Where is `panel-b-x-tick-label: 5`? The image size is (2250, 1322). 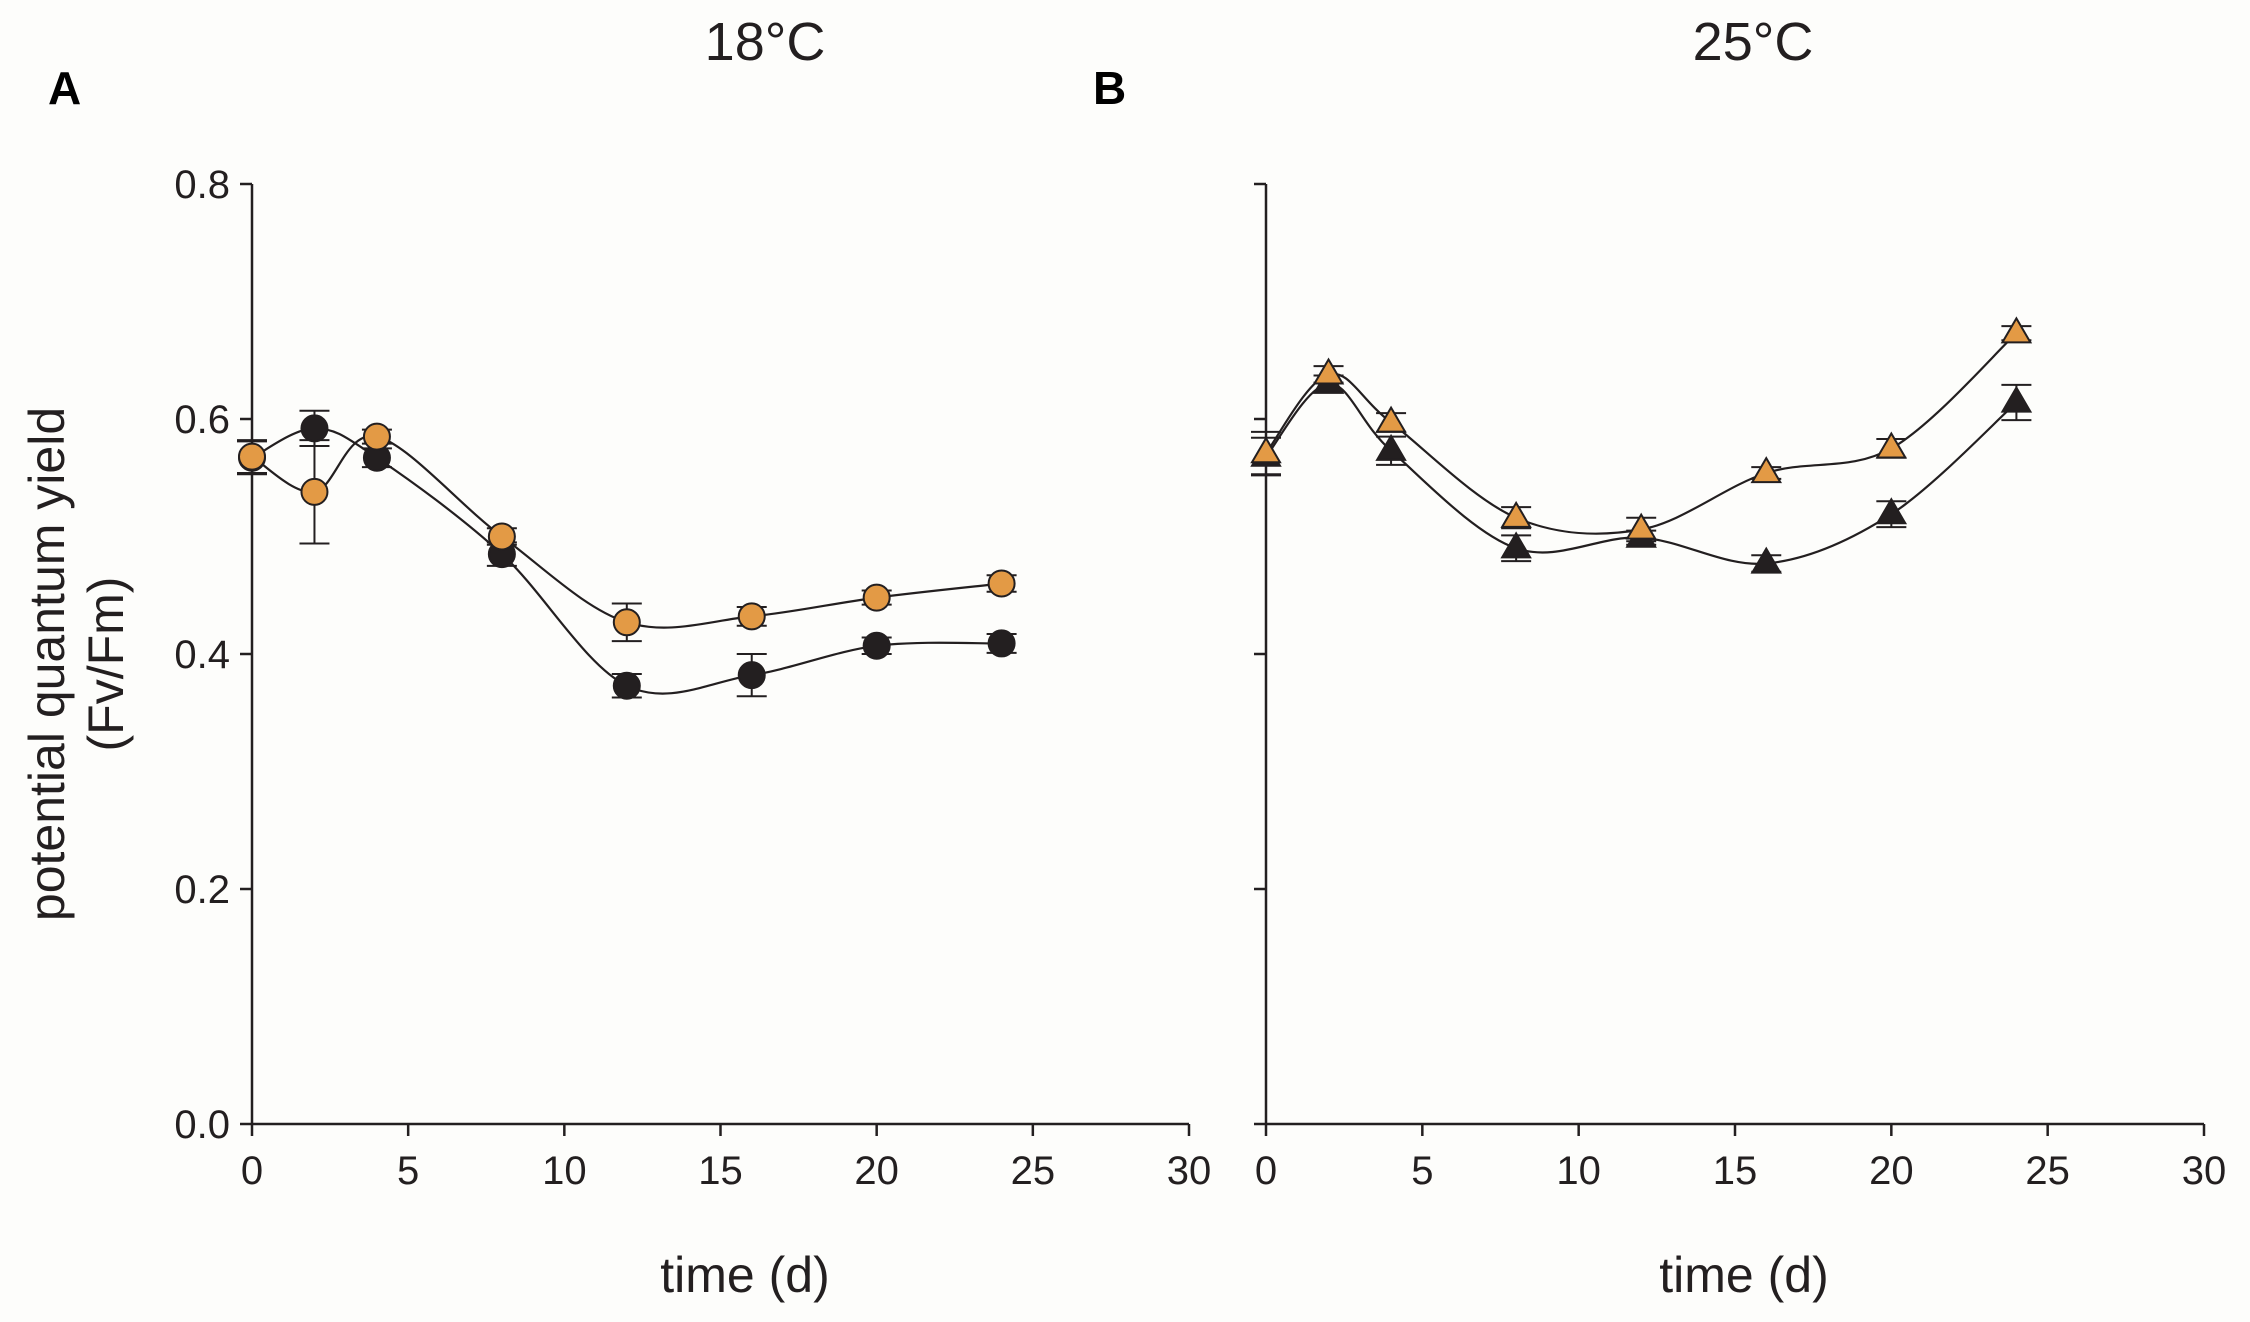 panel-b-x-tick-label: 5 is located at coordinates (1422, 1171).